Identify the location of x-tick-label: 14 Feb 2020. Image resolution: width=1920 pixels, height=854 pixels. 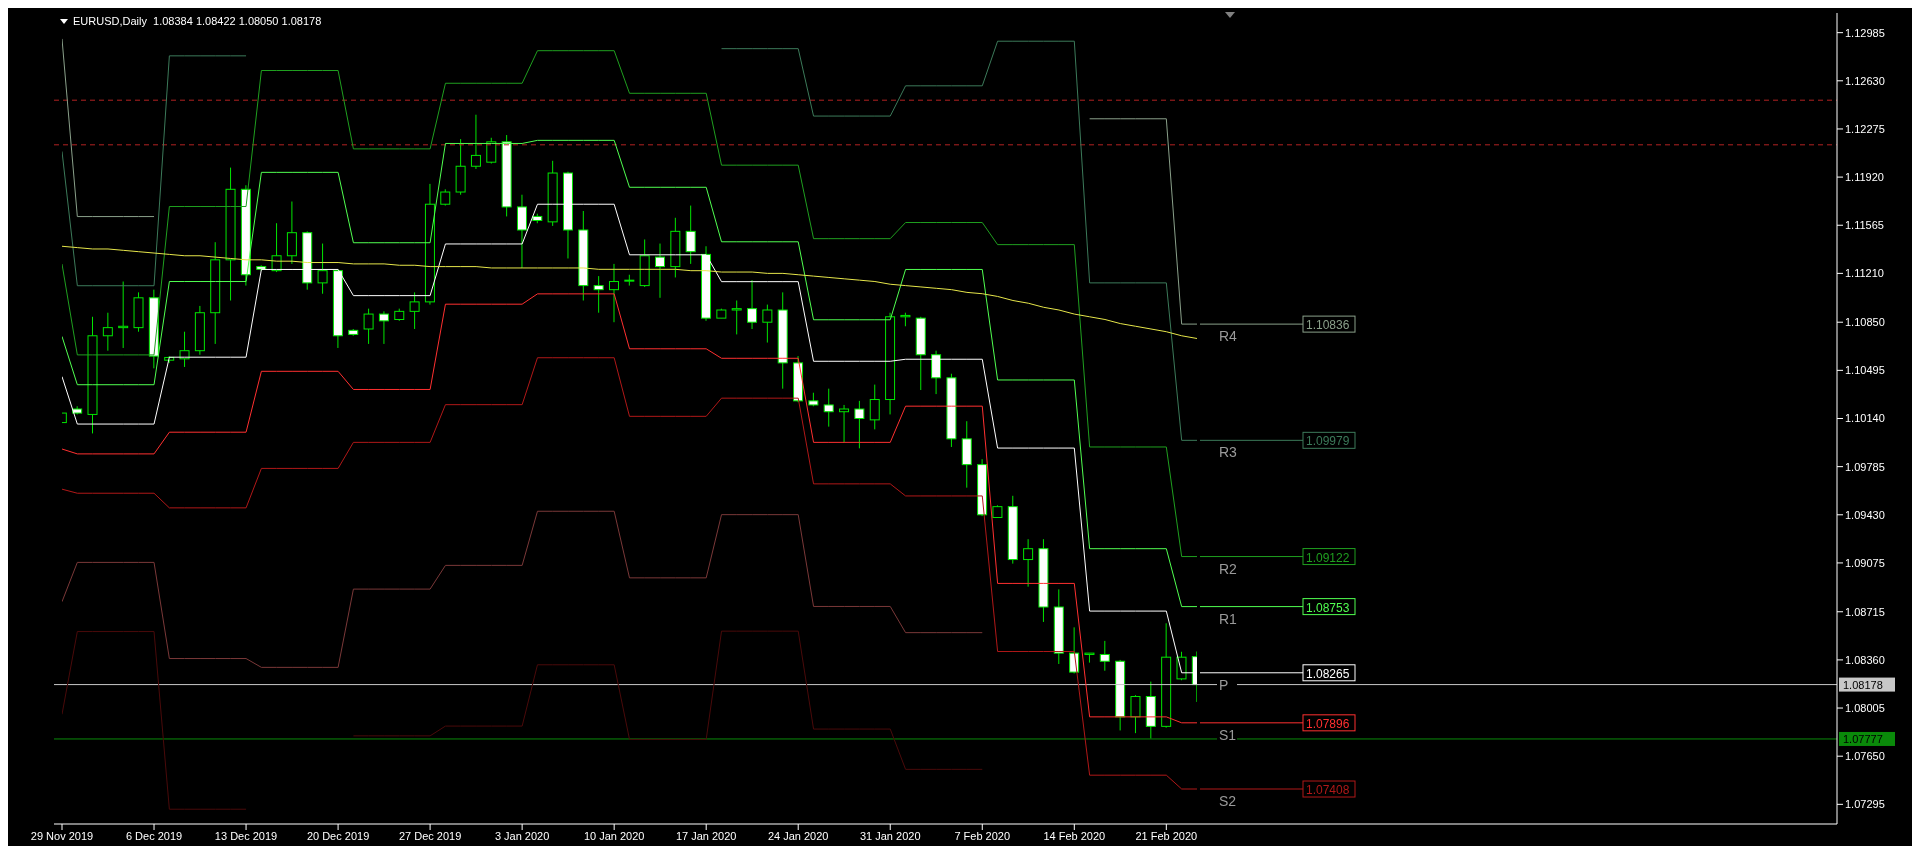
(1074, 835).